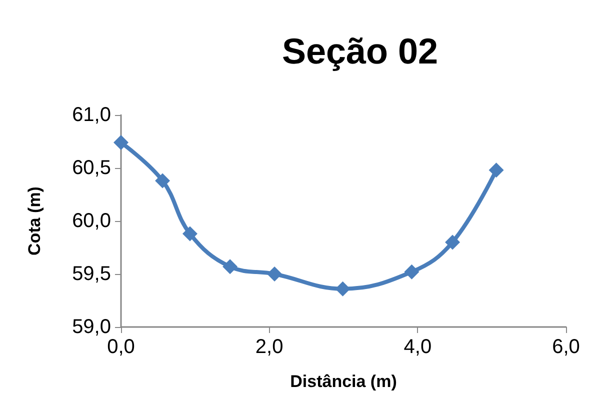 The height and width of the screenshot is (410, 610). Describe the element at coordinates (343, 381) in the screenshot. I see `x-axis-title: Distância (m)` at that location.